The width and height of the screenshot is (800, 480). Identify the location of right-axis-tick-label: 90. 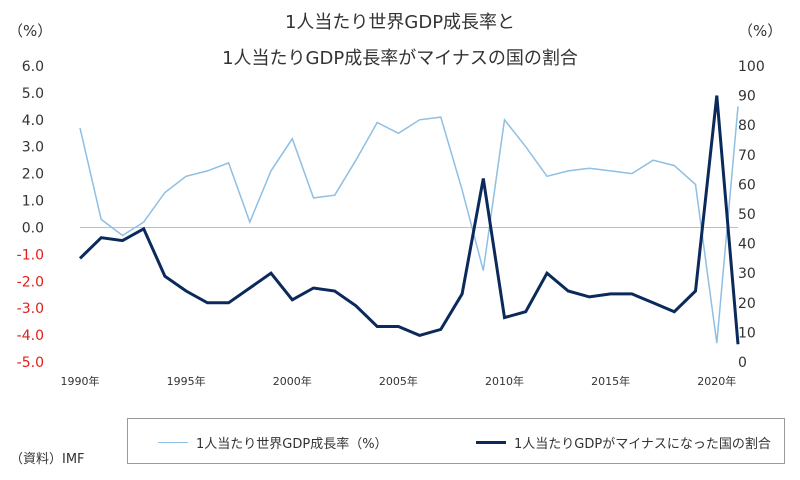
(747, 97).